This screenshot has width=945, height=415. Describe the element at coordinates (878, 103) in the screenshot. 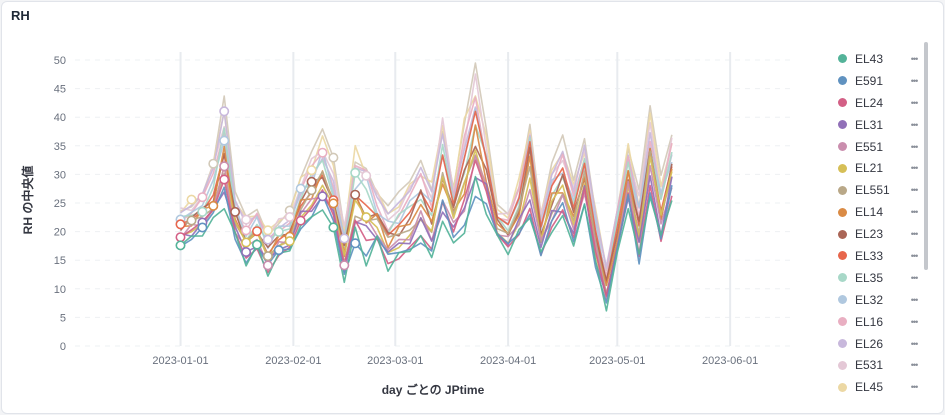

I see `legend-item-el24: EL24 •••` at that location.